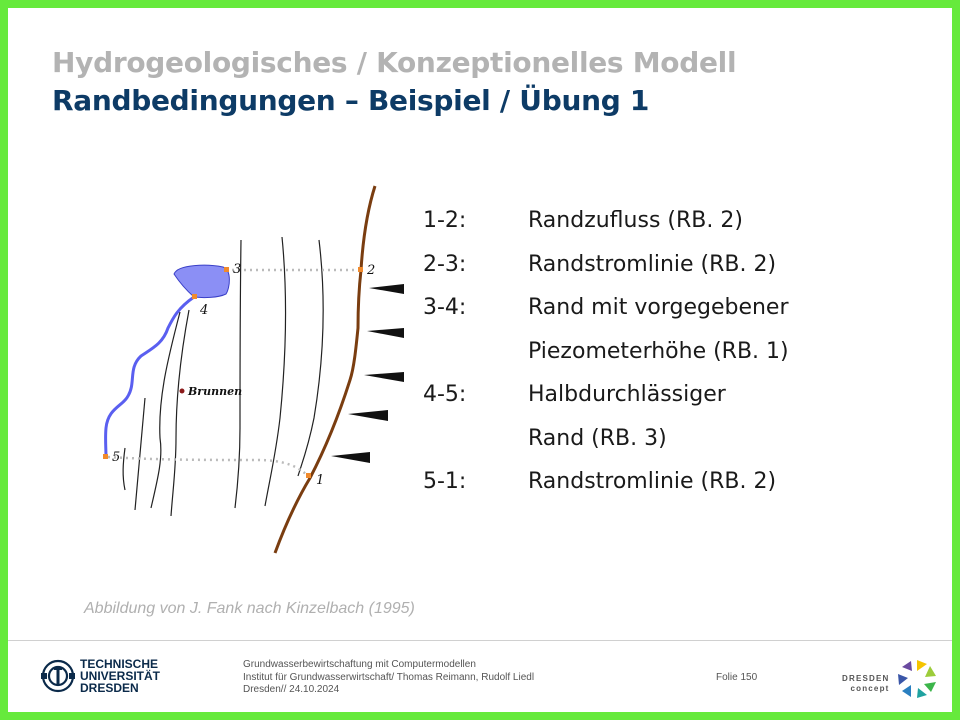 This screenshot has width=960, height=720. I want to click on tu-dresden-logo-icon, so click(58, 676).